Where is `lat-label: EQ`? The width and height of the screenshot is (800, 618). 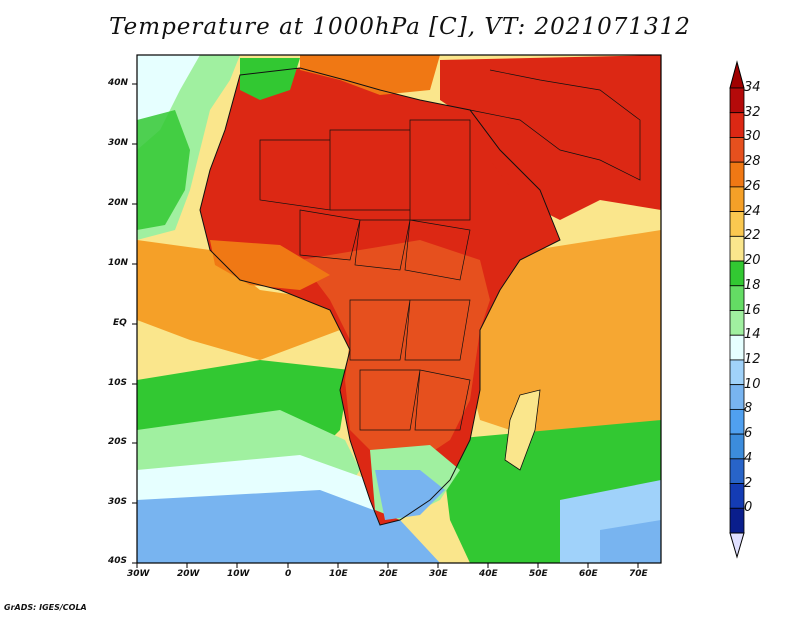 lat-label: EQ is located at coordinates (120, 323).